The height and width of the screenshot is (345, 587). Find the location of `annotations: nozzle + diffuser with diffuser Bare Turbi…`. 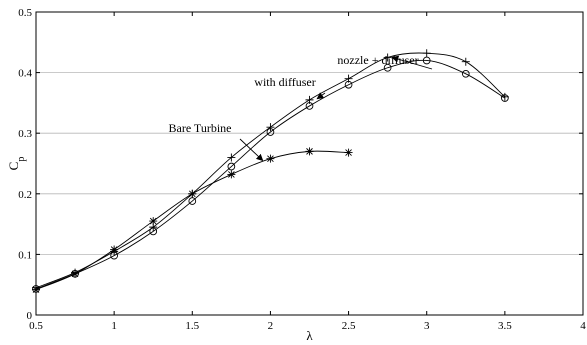

annotations: nozzle + diffuser with diffuser Bare Turbi… is located at coordinates (301, 107).